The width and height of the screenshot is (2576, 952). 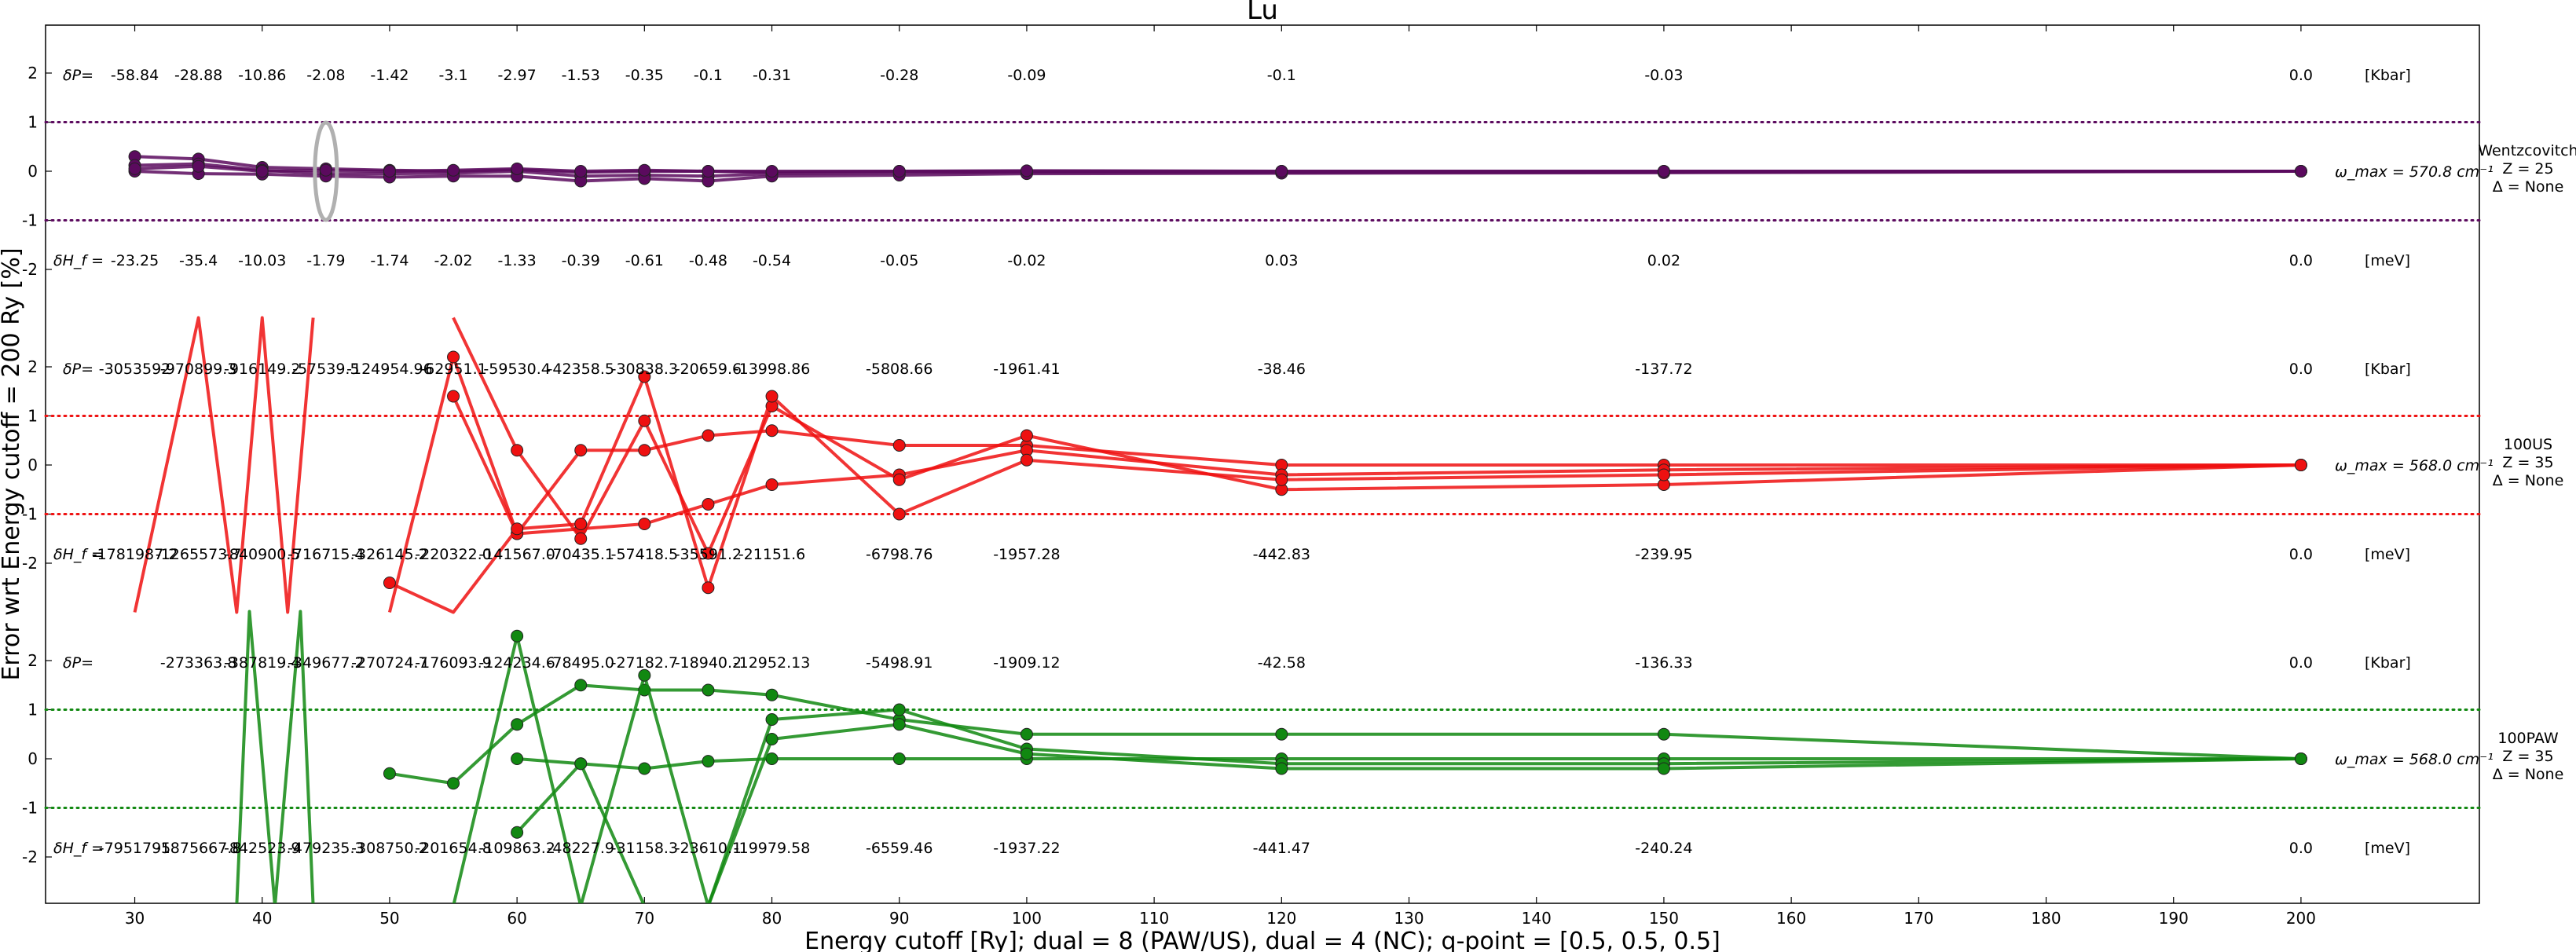 I want to click on dh-value: -0.39, so click(x=581, y=260).